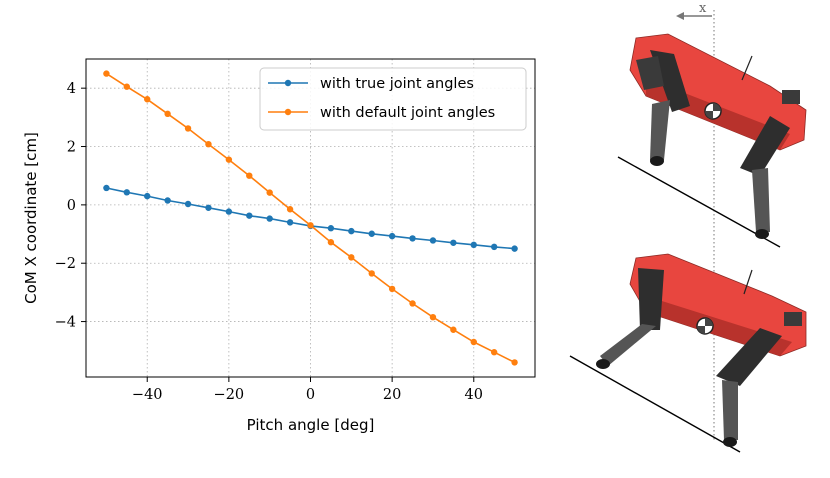 The image size is (830, 478). What do you see at coordinates (705, 326) in the screenshot?
I see `robot-bottom-com-fill` at bounding box center [705, 326].